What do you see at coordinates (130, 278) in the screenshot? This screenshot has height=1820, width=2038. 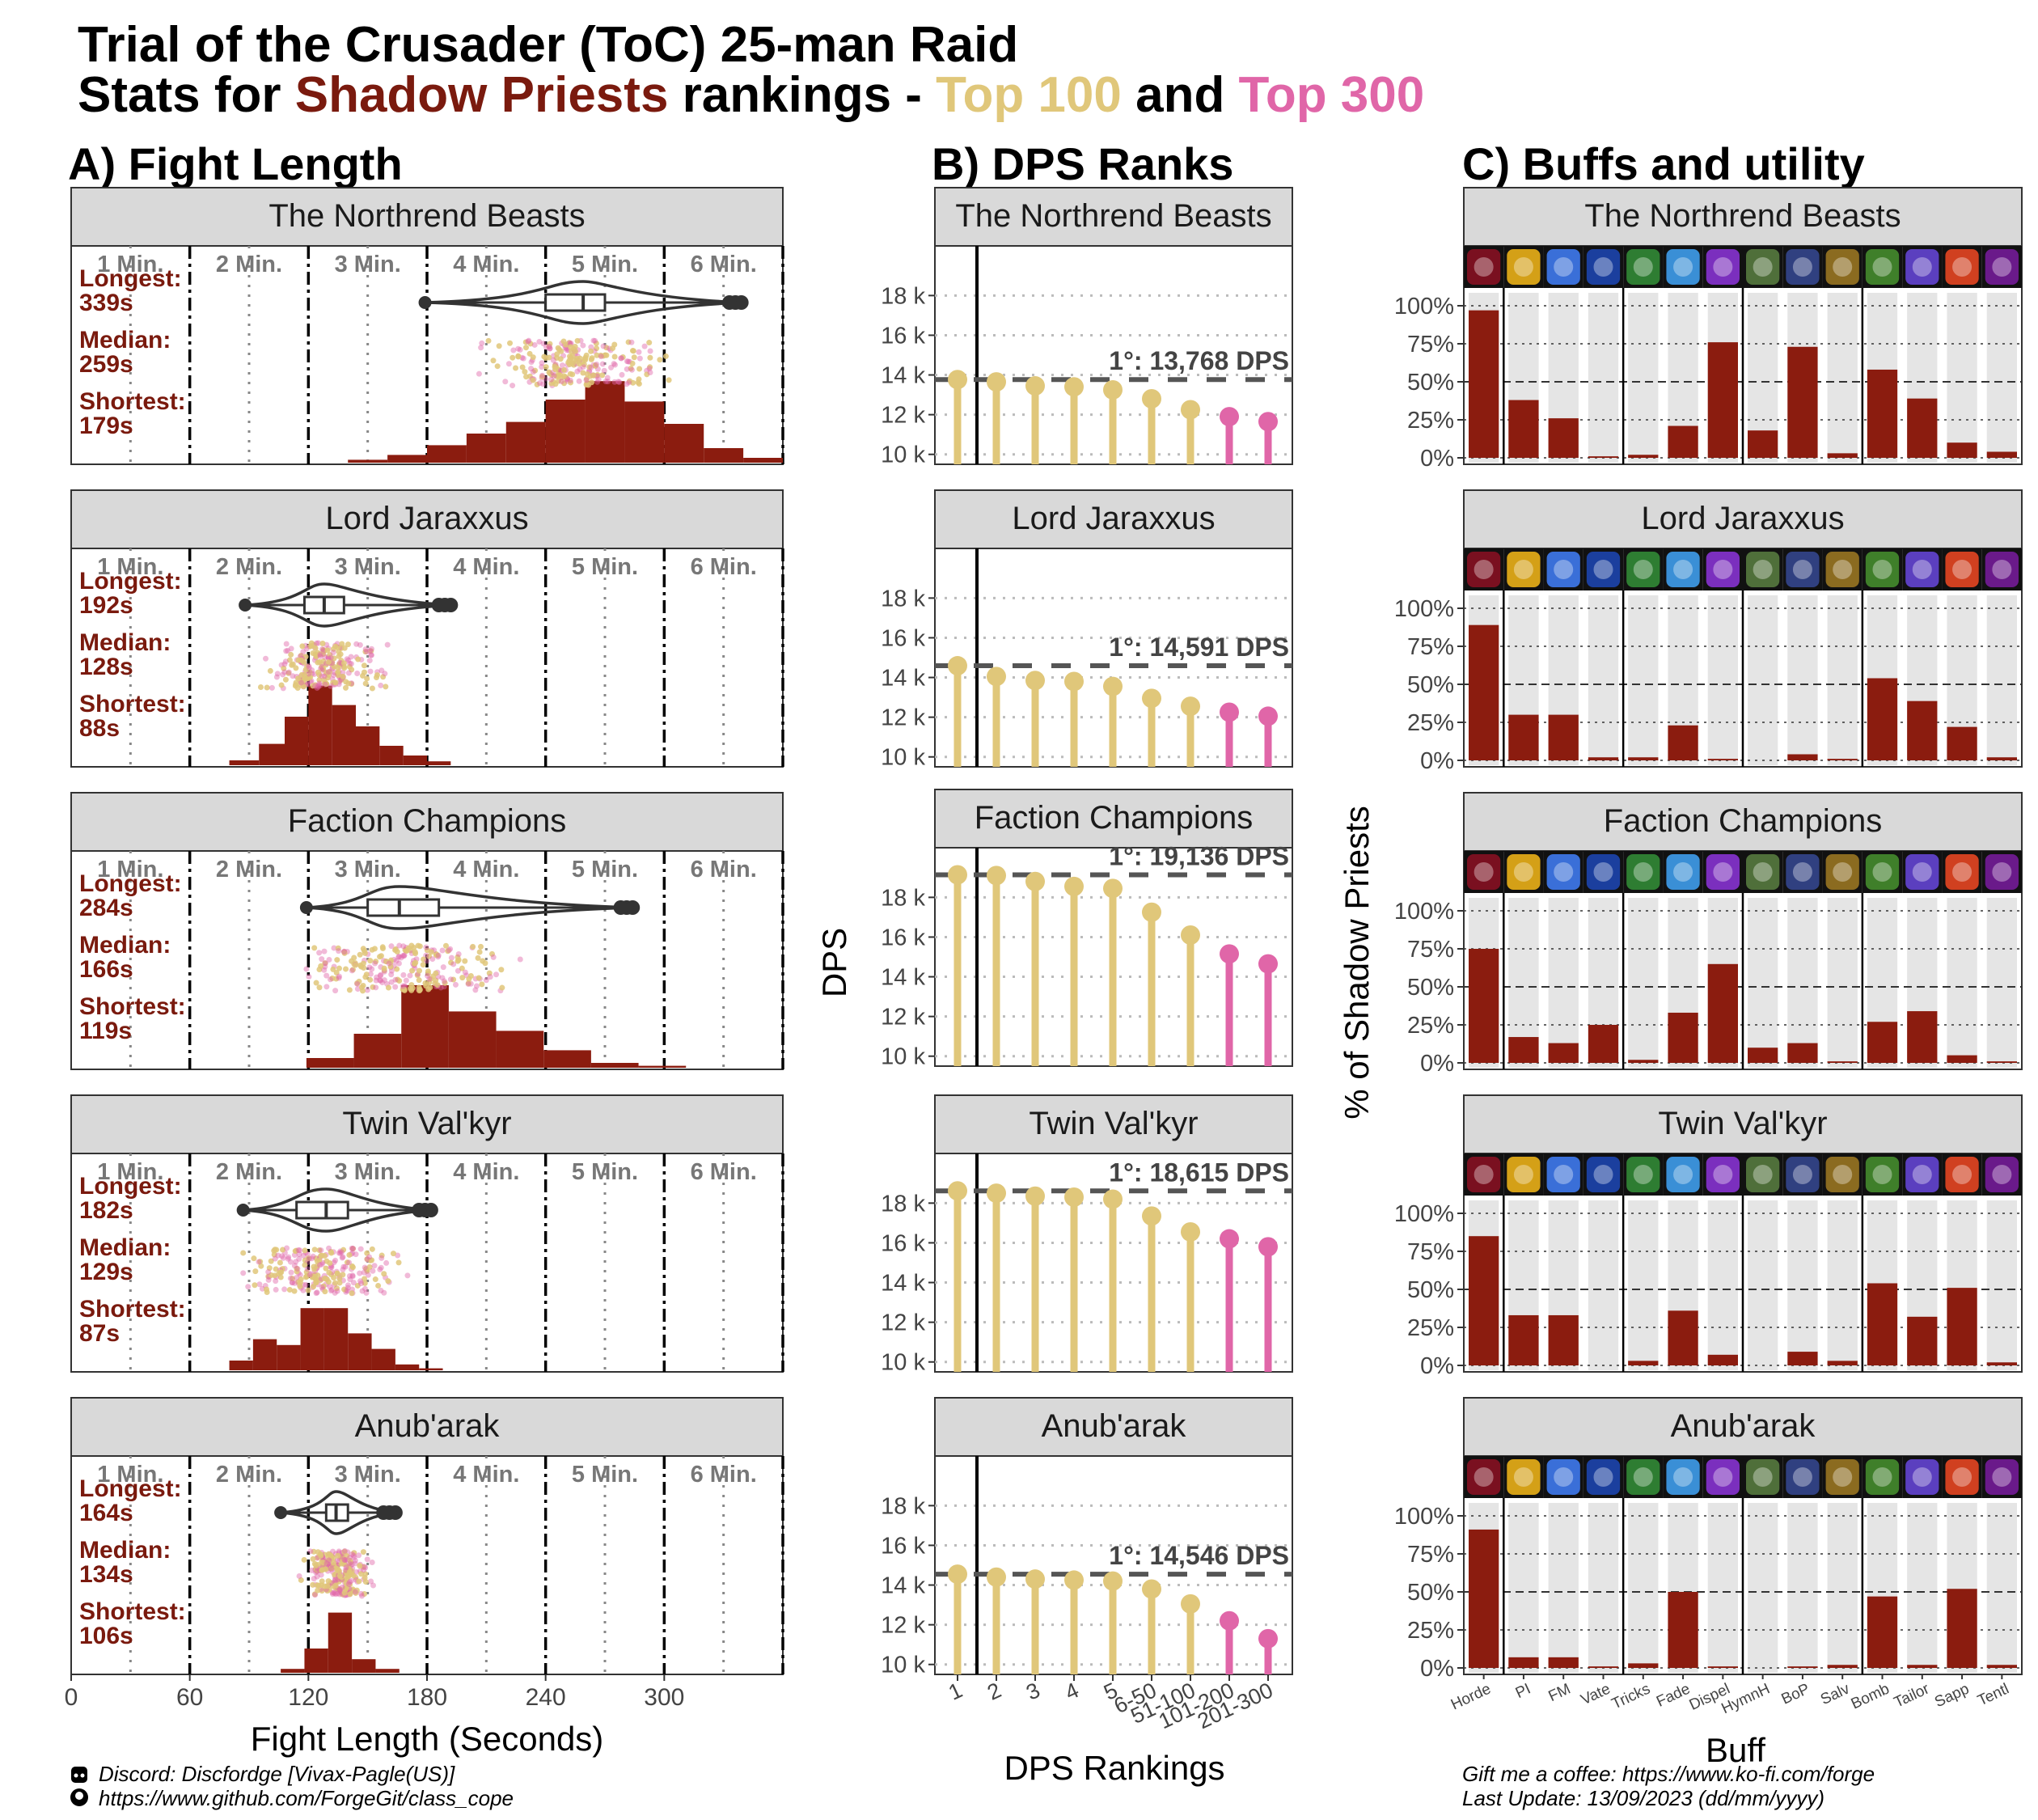 I see `stat-label: Longest:` at bounding box center [130, 278].